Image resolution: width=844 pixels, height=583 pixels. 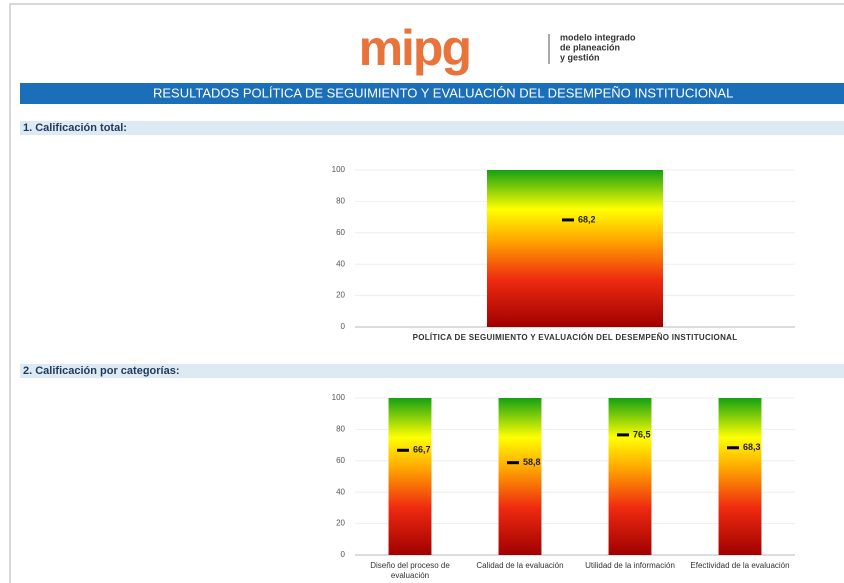 What do you see at coordinates (422, 450) in the screenshot?
I see `value-label: 66,7` at bounding box center [422, 450].